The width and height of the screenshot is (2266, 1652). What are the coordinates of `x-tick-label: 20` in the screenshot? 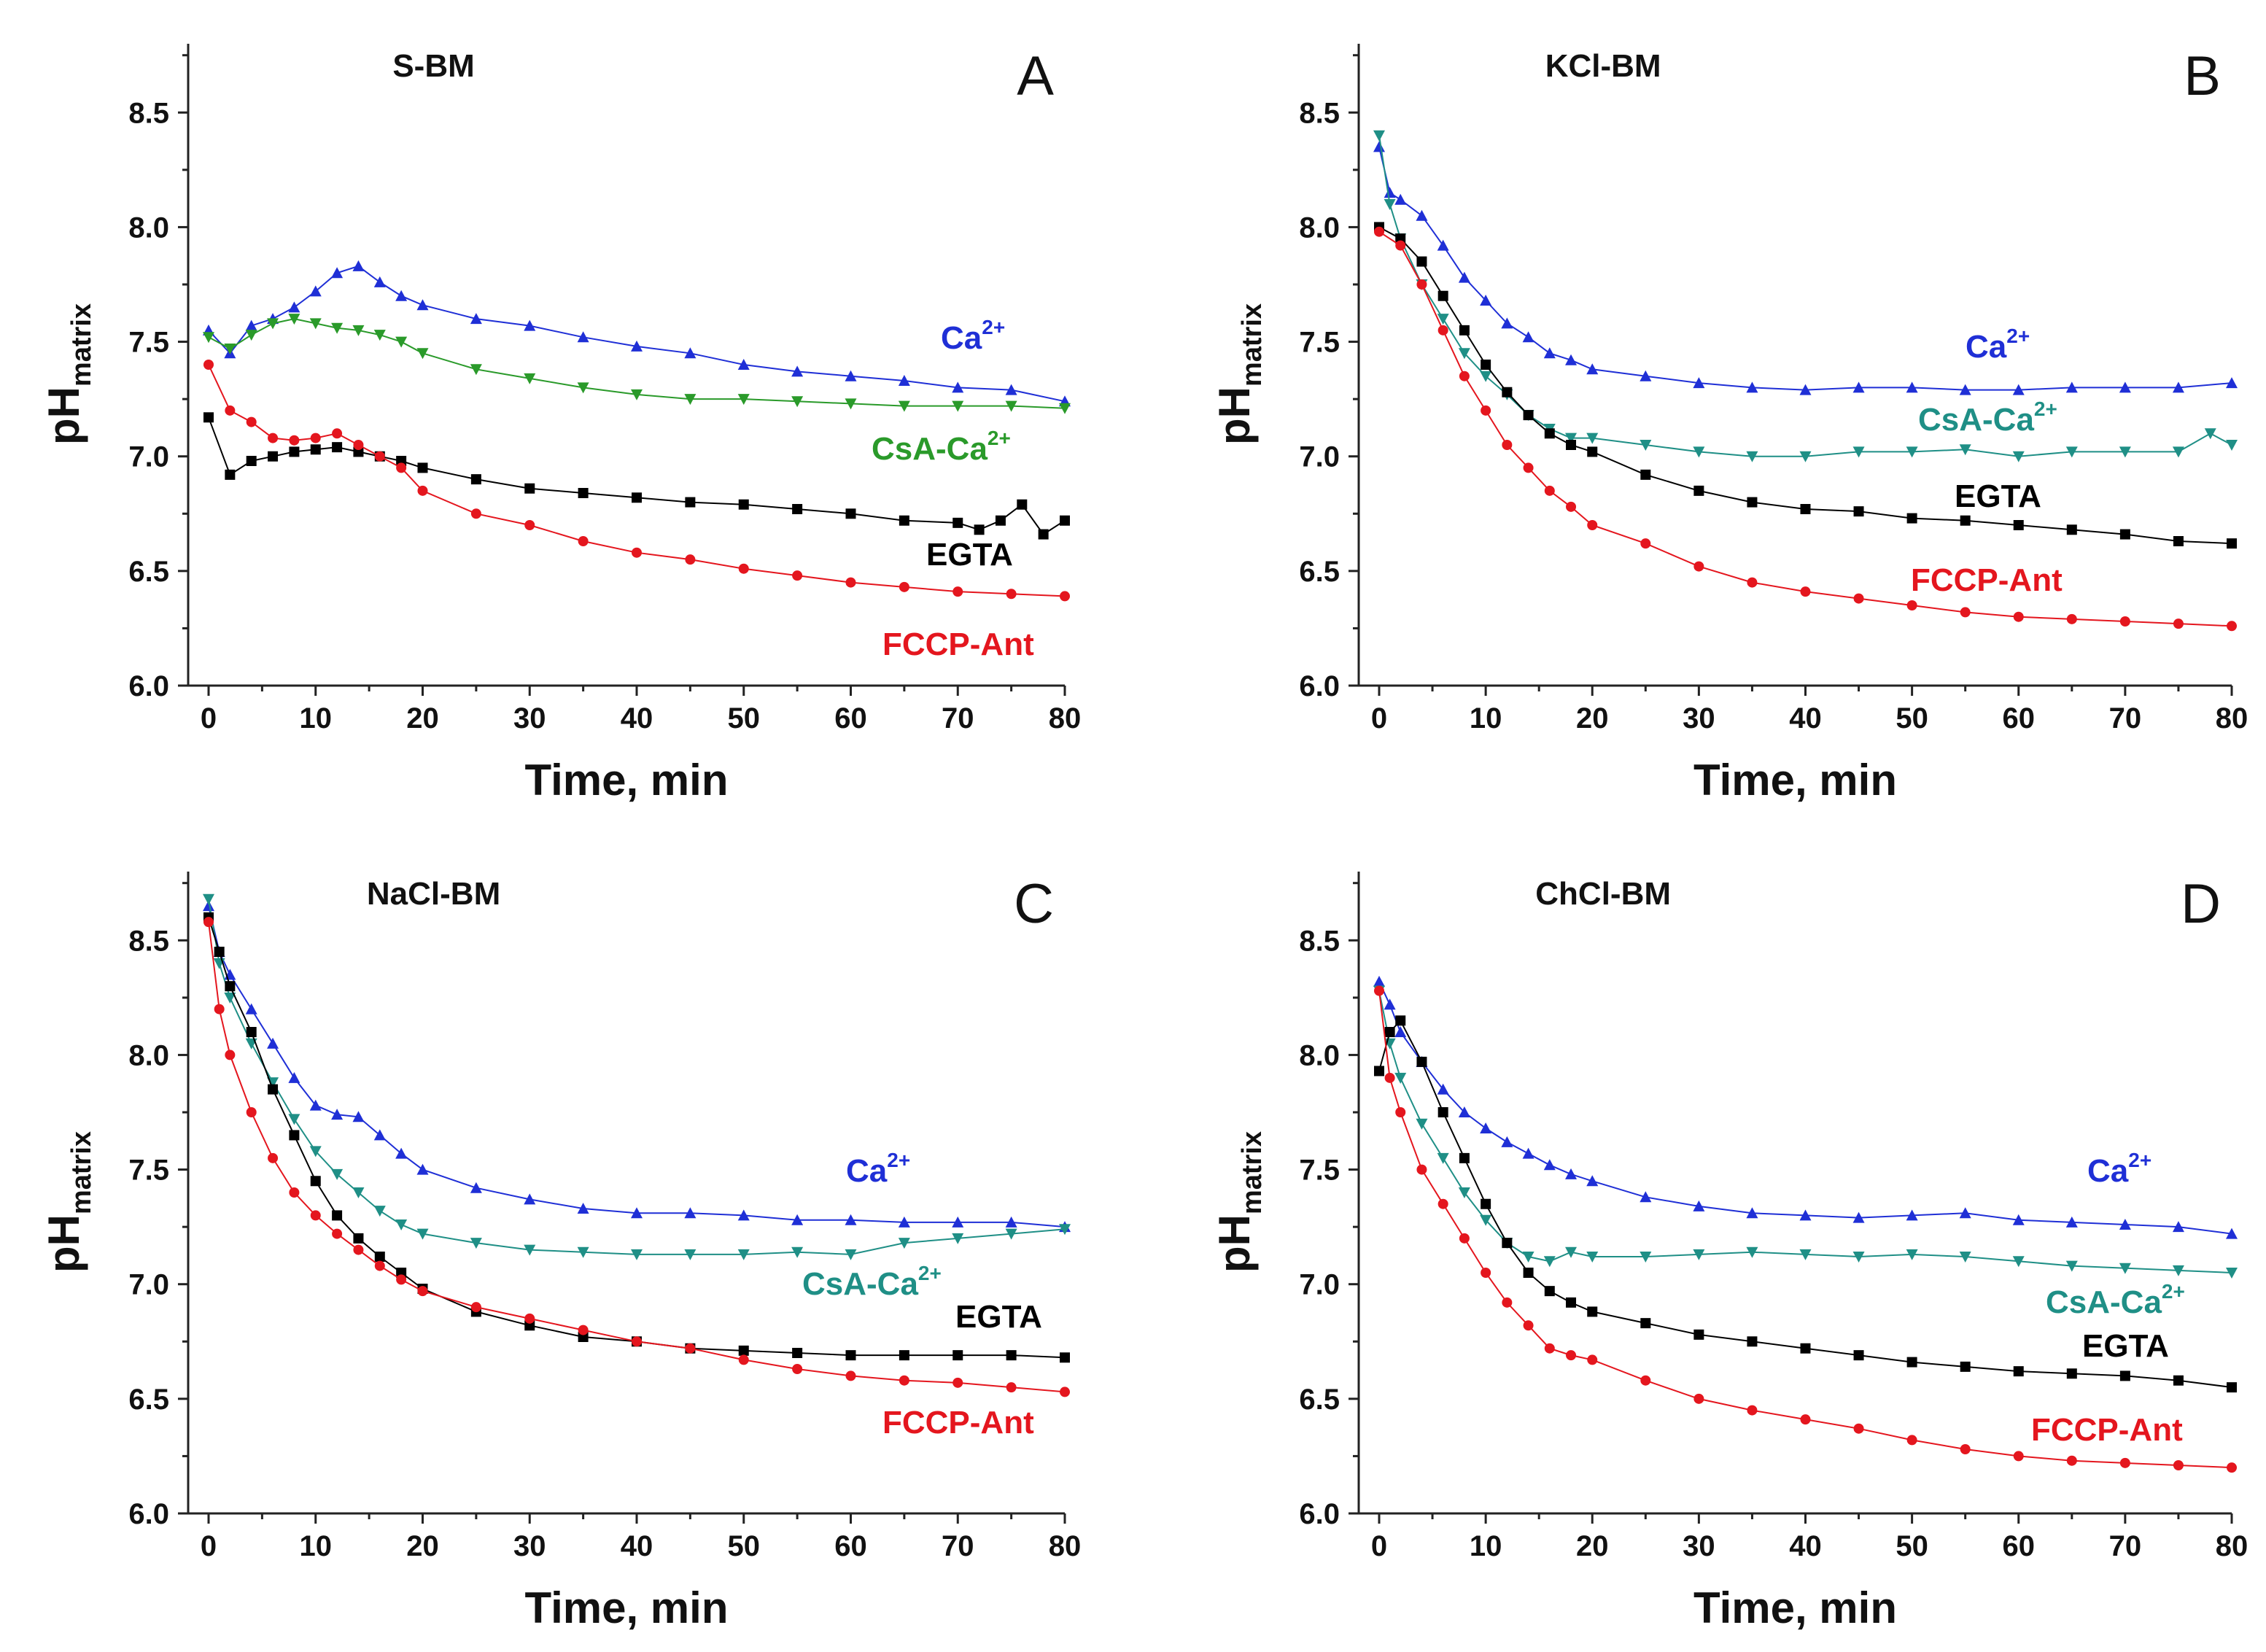 It's located at (1592, 1546).